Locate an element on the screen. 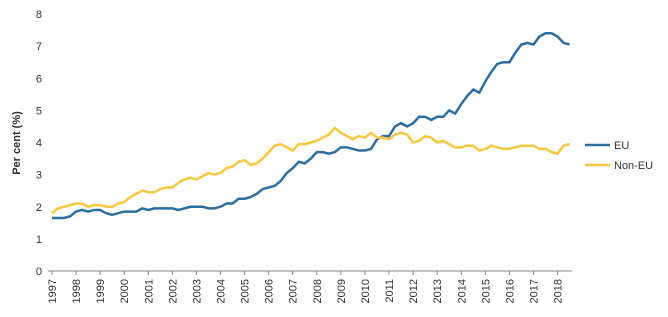  x-tick-label: 2000 is located at coordinates (125, 291).